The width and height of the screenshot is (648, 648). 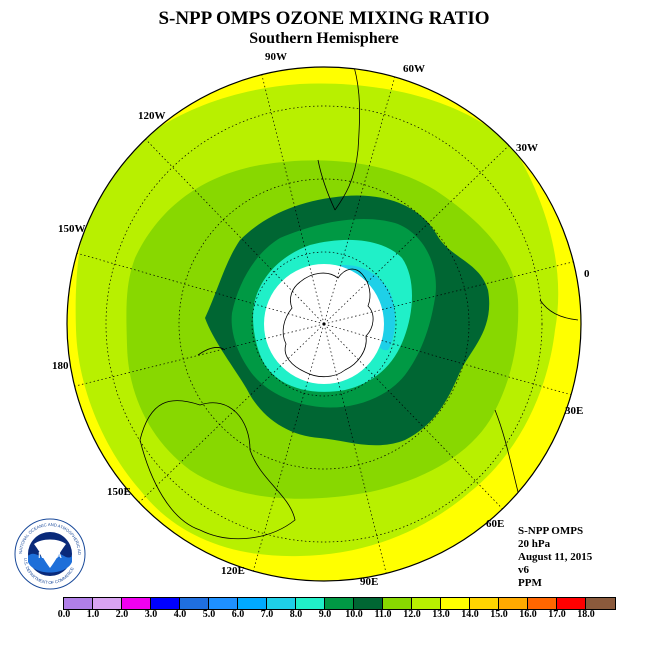 I want to click on colorbar-tick-label: 5.0, so click(x=209, y=614).